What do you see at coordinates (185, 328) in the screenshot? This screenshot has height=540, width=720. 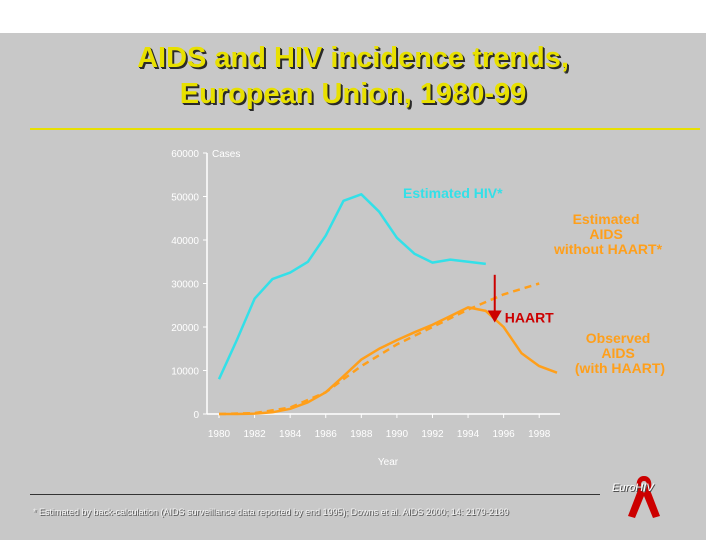 I see `y-tick-label: 20000` at bounding box center [185, 328].